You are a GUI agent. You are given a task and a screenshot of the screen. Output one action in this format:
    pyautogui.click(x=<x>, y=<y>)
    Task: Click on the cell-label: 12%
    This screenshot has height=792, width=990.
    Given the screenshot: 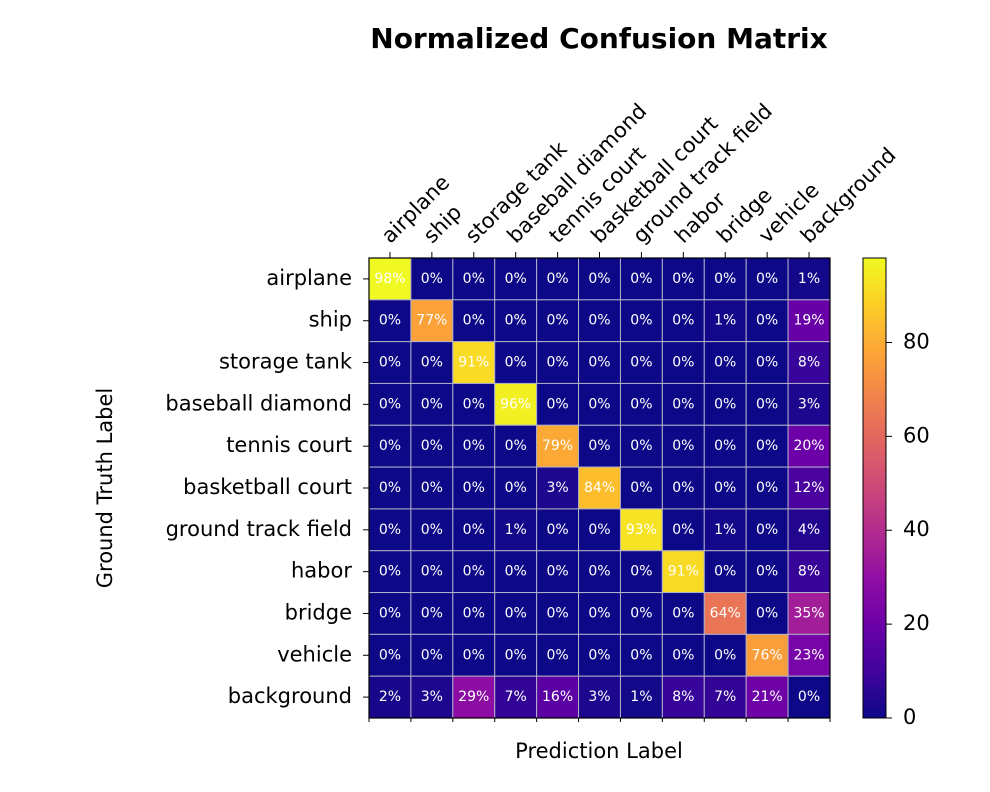 What is the action you would take?
    pyautogui.click(x=808, y=488)
    